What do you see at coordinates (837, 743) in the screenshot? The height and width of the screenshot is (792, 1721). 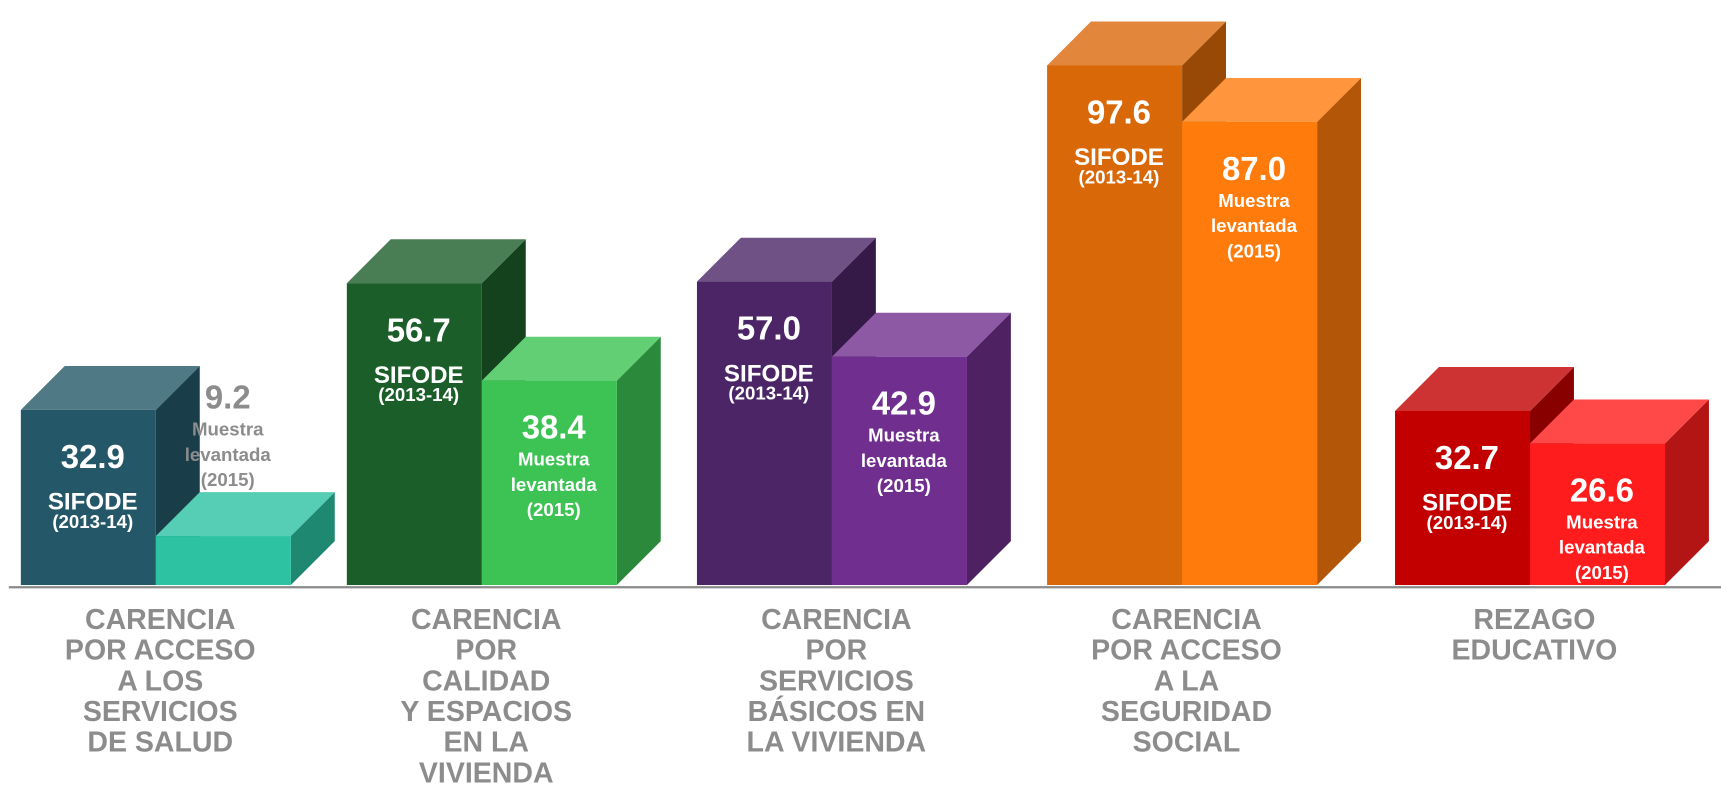 I see `category-label: LA VIVIENDA` at bounding box center [837, 743].